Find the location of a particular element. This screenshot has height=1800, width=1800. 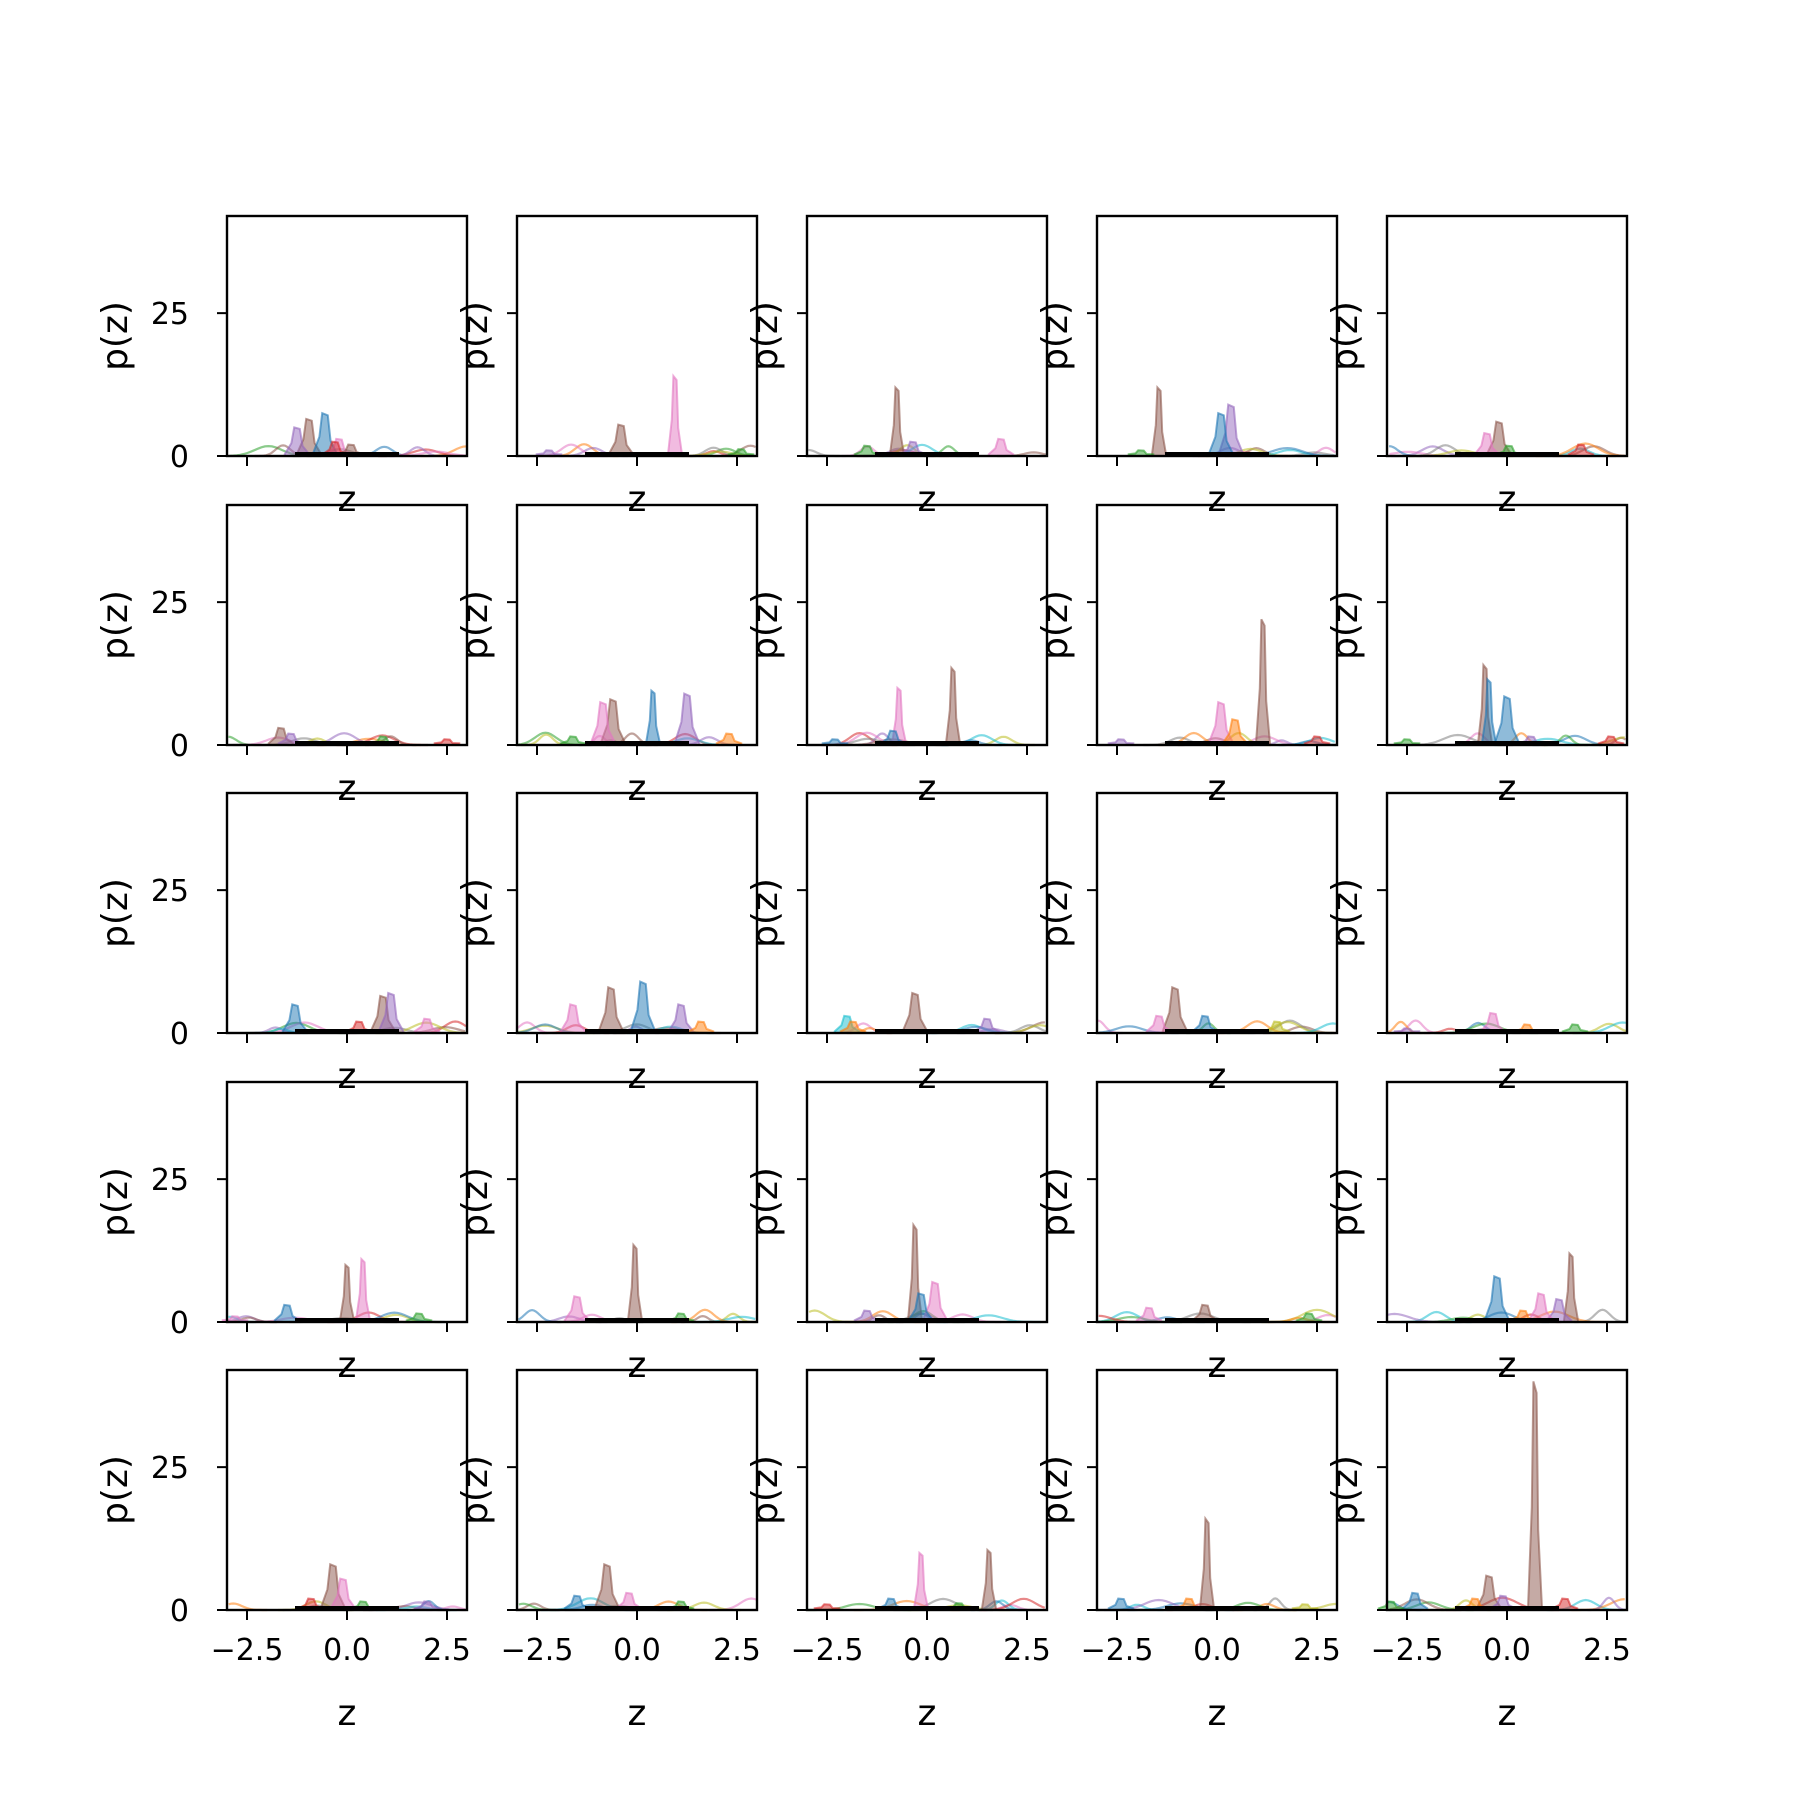

subplot-r1-c5: z p(z) is located at coordinates (1477, 367).